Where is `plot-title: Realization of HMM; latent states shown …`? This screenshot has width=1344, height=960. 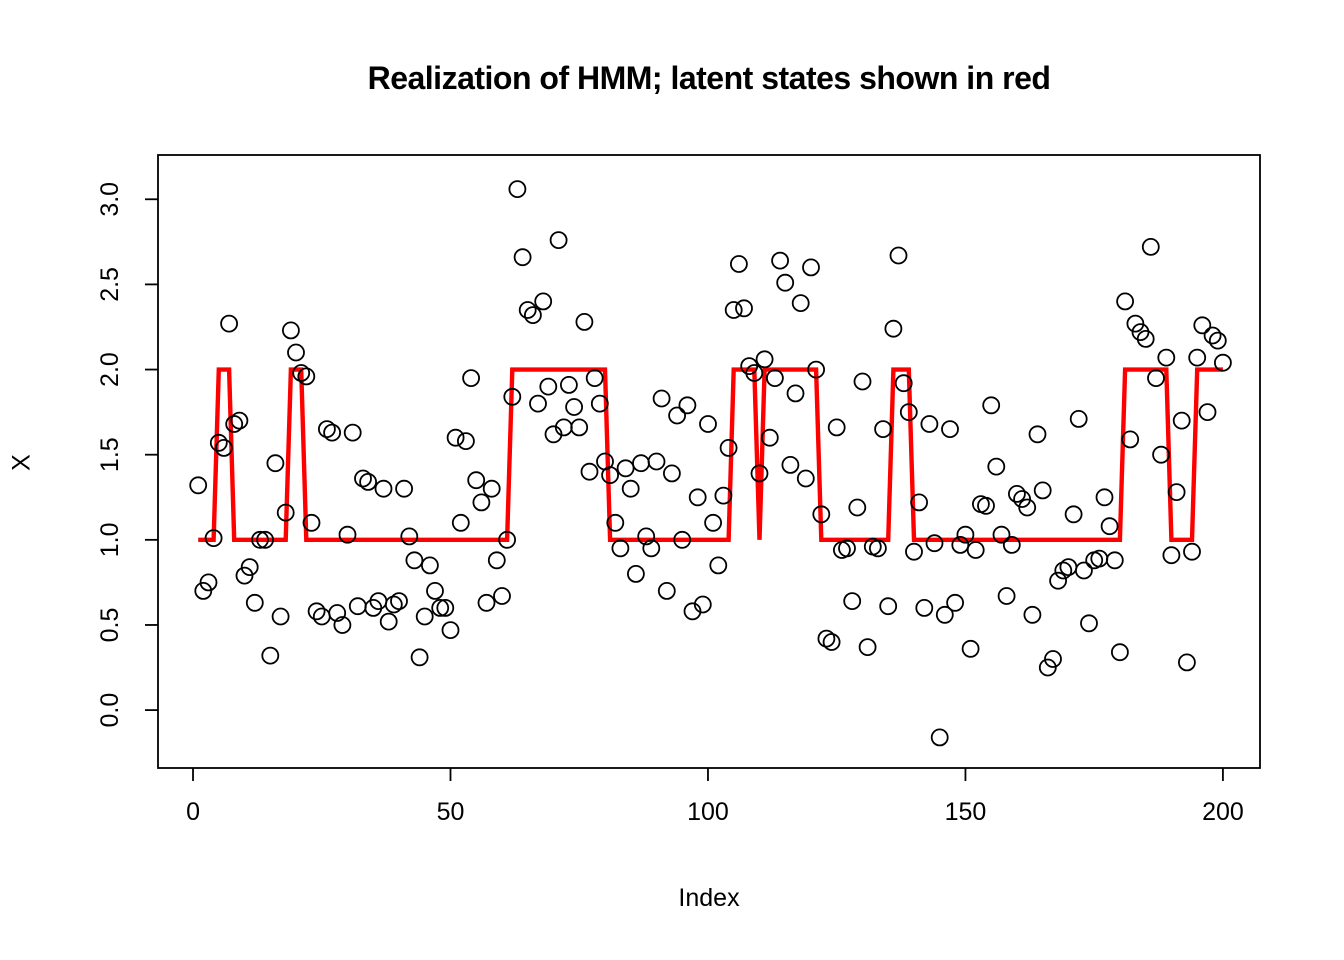
plot-title: Realization of HMM; latent states shown … is located at coordinates (709, 78).